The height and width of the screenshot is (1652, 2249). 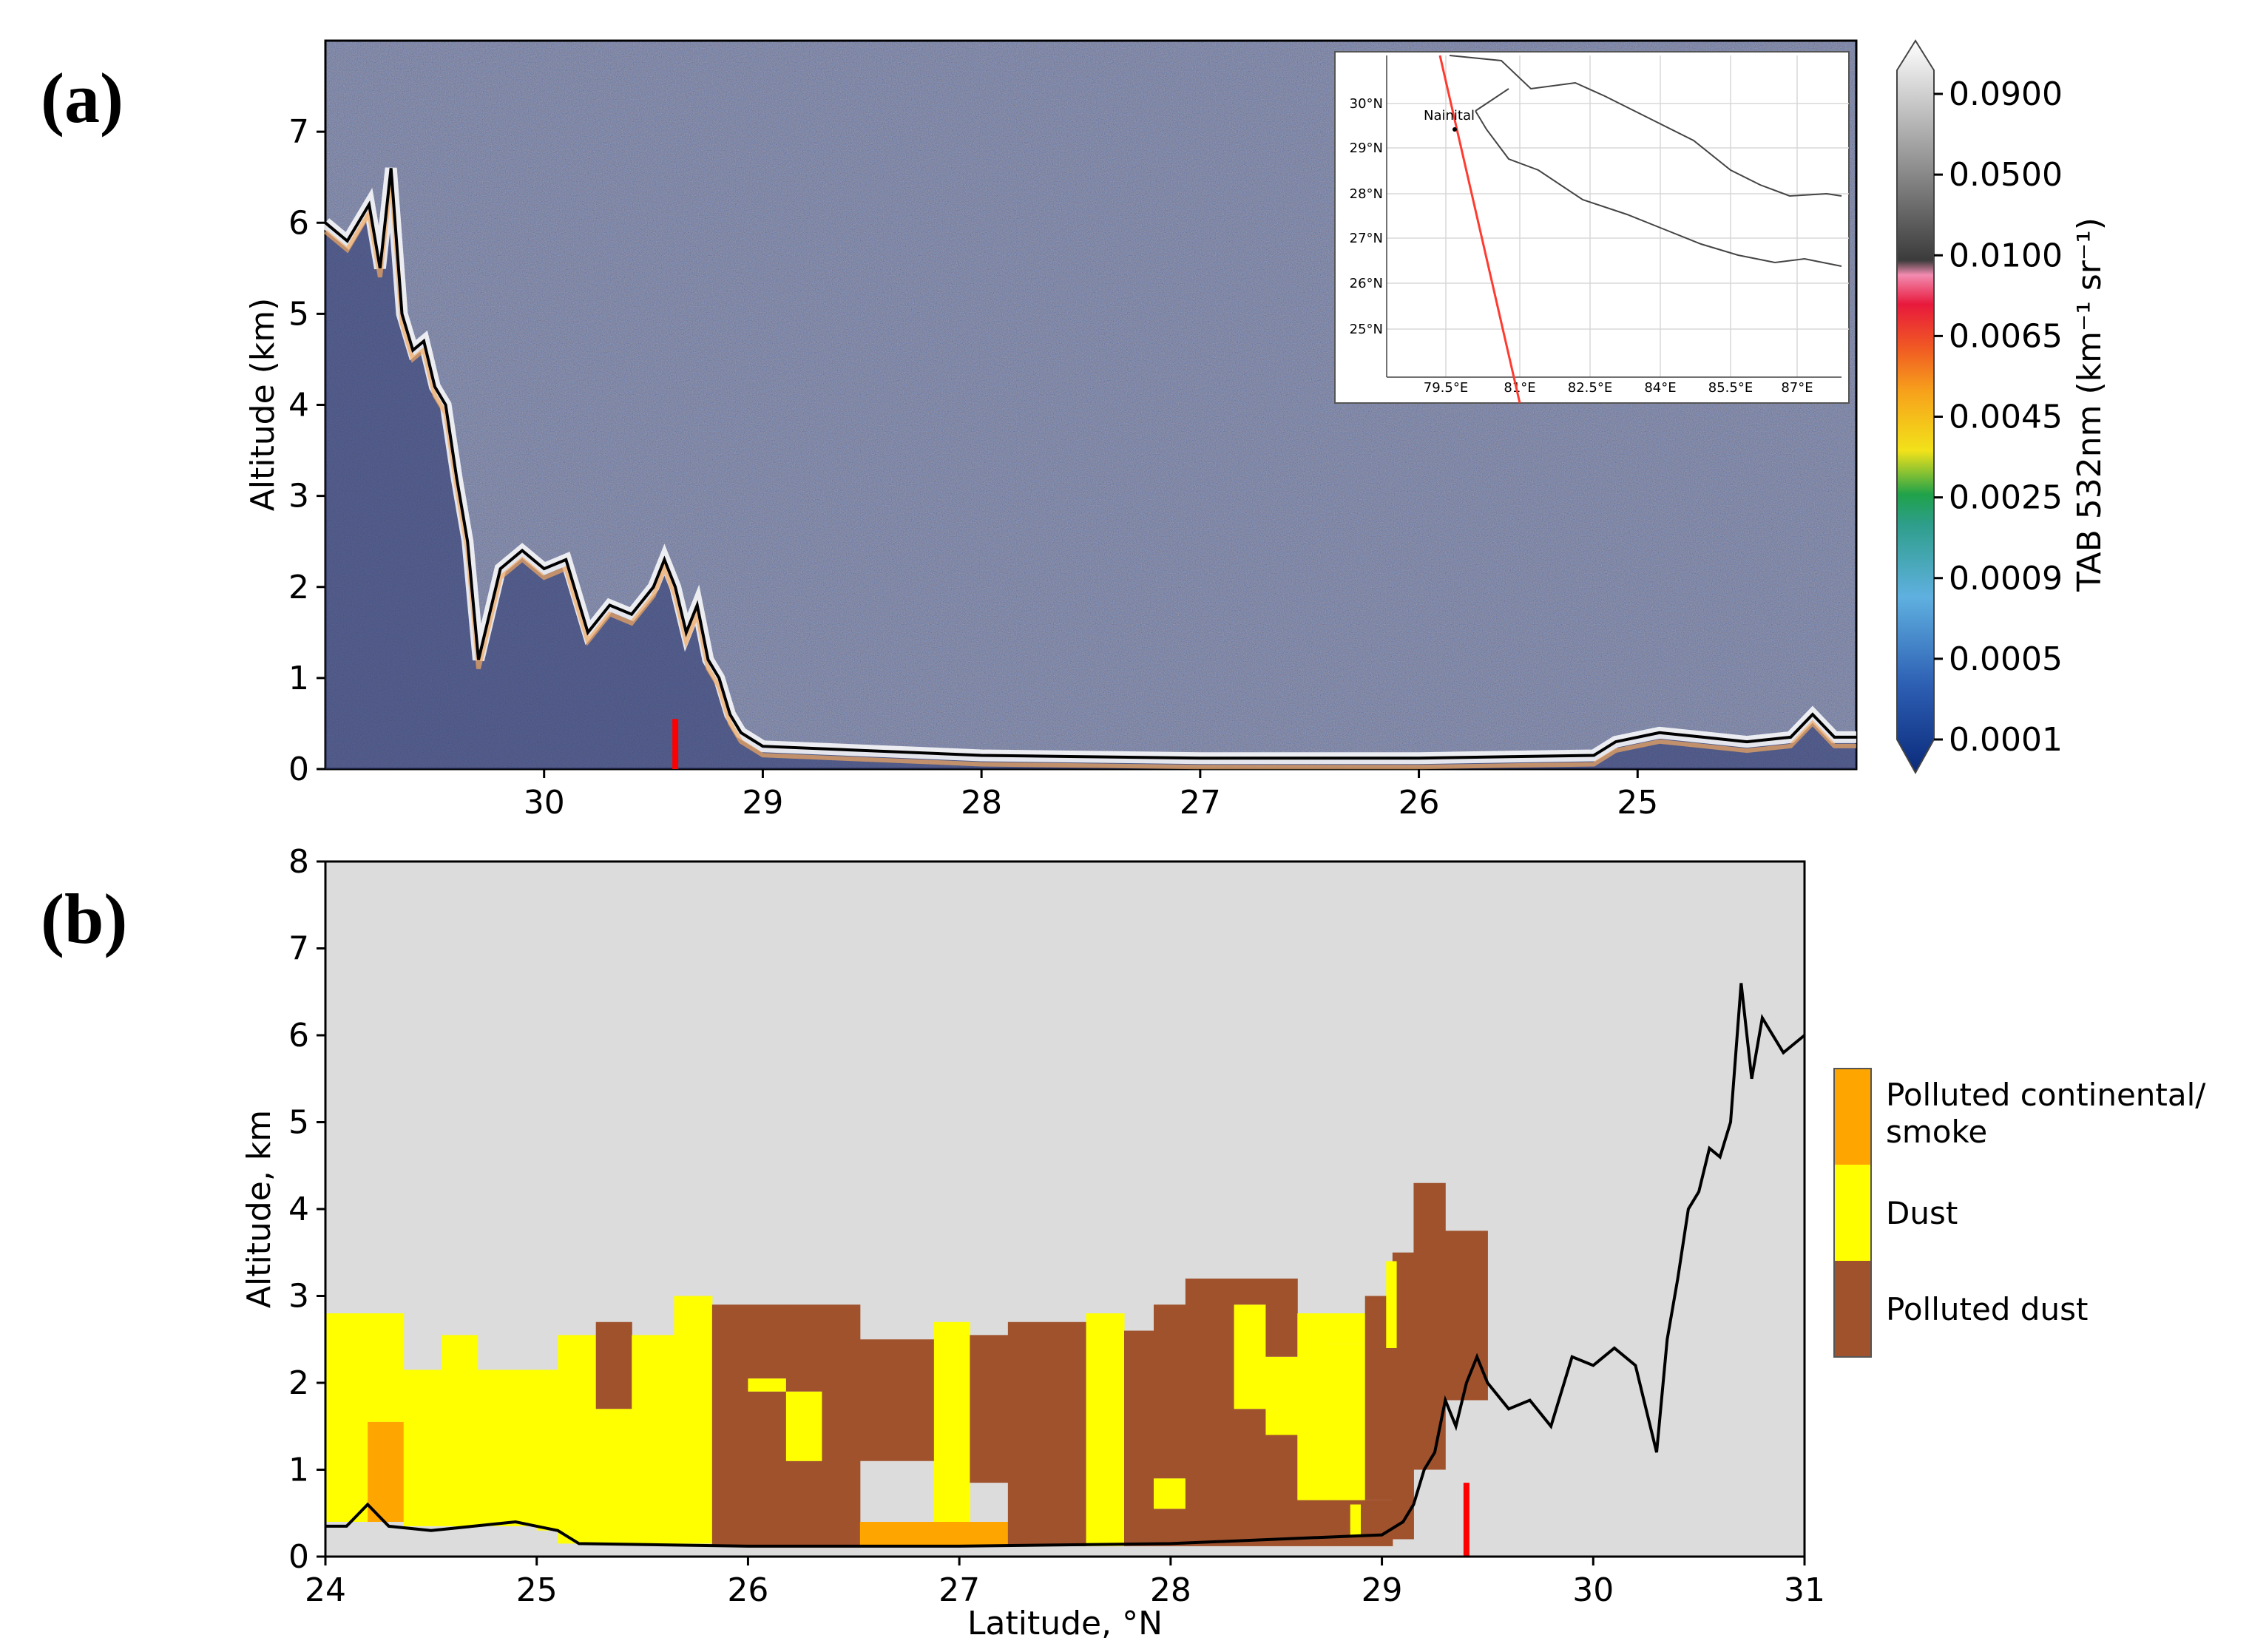 What do you see at coordinates (2006, 94) in the screenshot?
I see `colorbar-tick-label: 0.0900` at bounding box center [2006, 94].